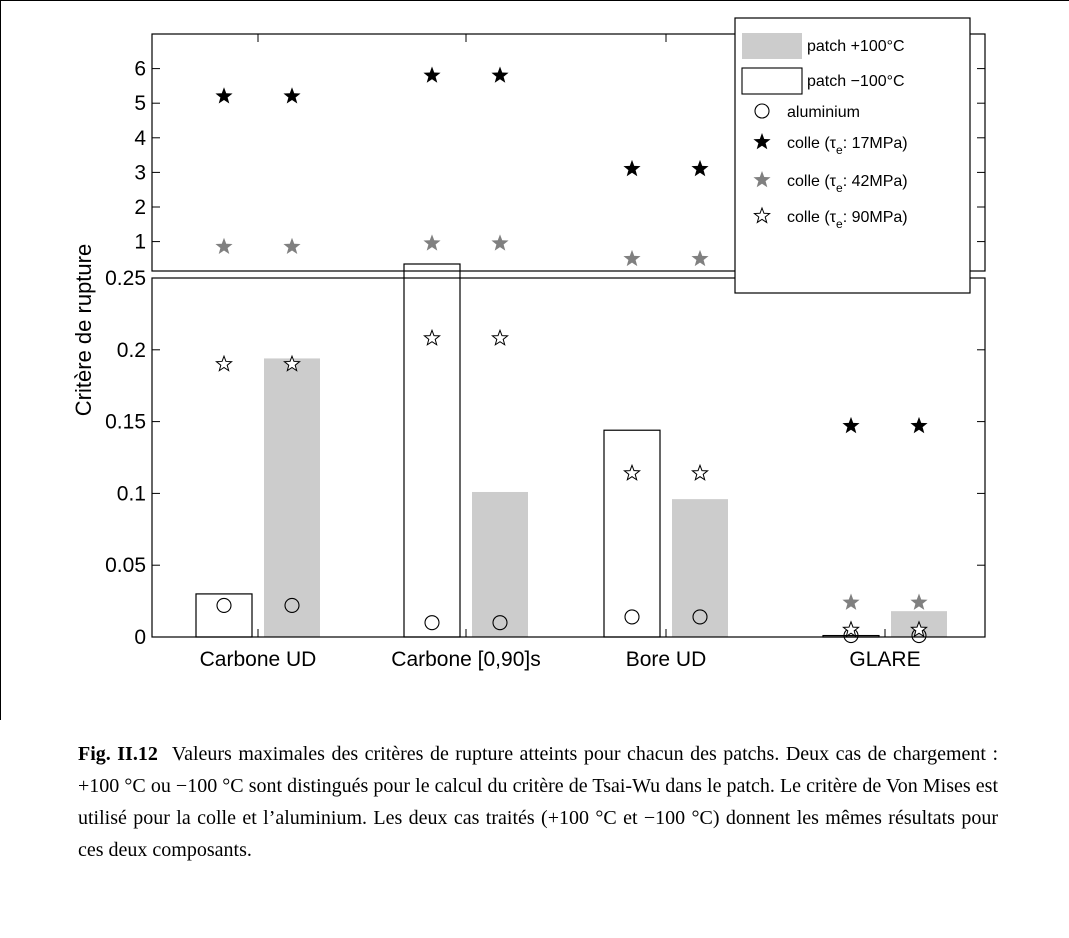 The image size is (1069, 938). What do you see at coordinates (847, 184) in the screenshot?
I see `legend-label-4: colle (τe: 42MPa)` at bounding box center [847, 184].